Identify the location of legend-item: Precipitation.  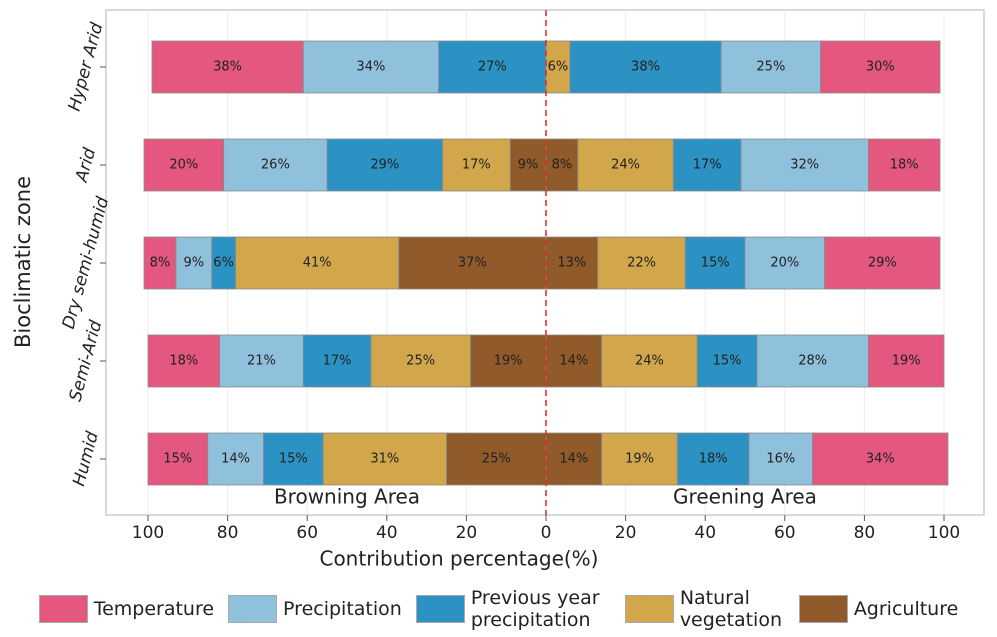
(315, 608).